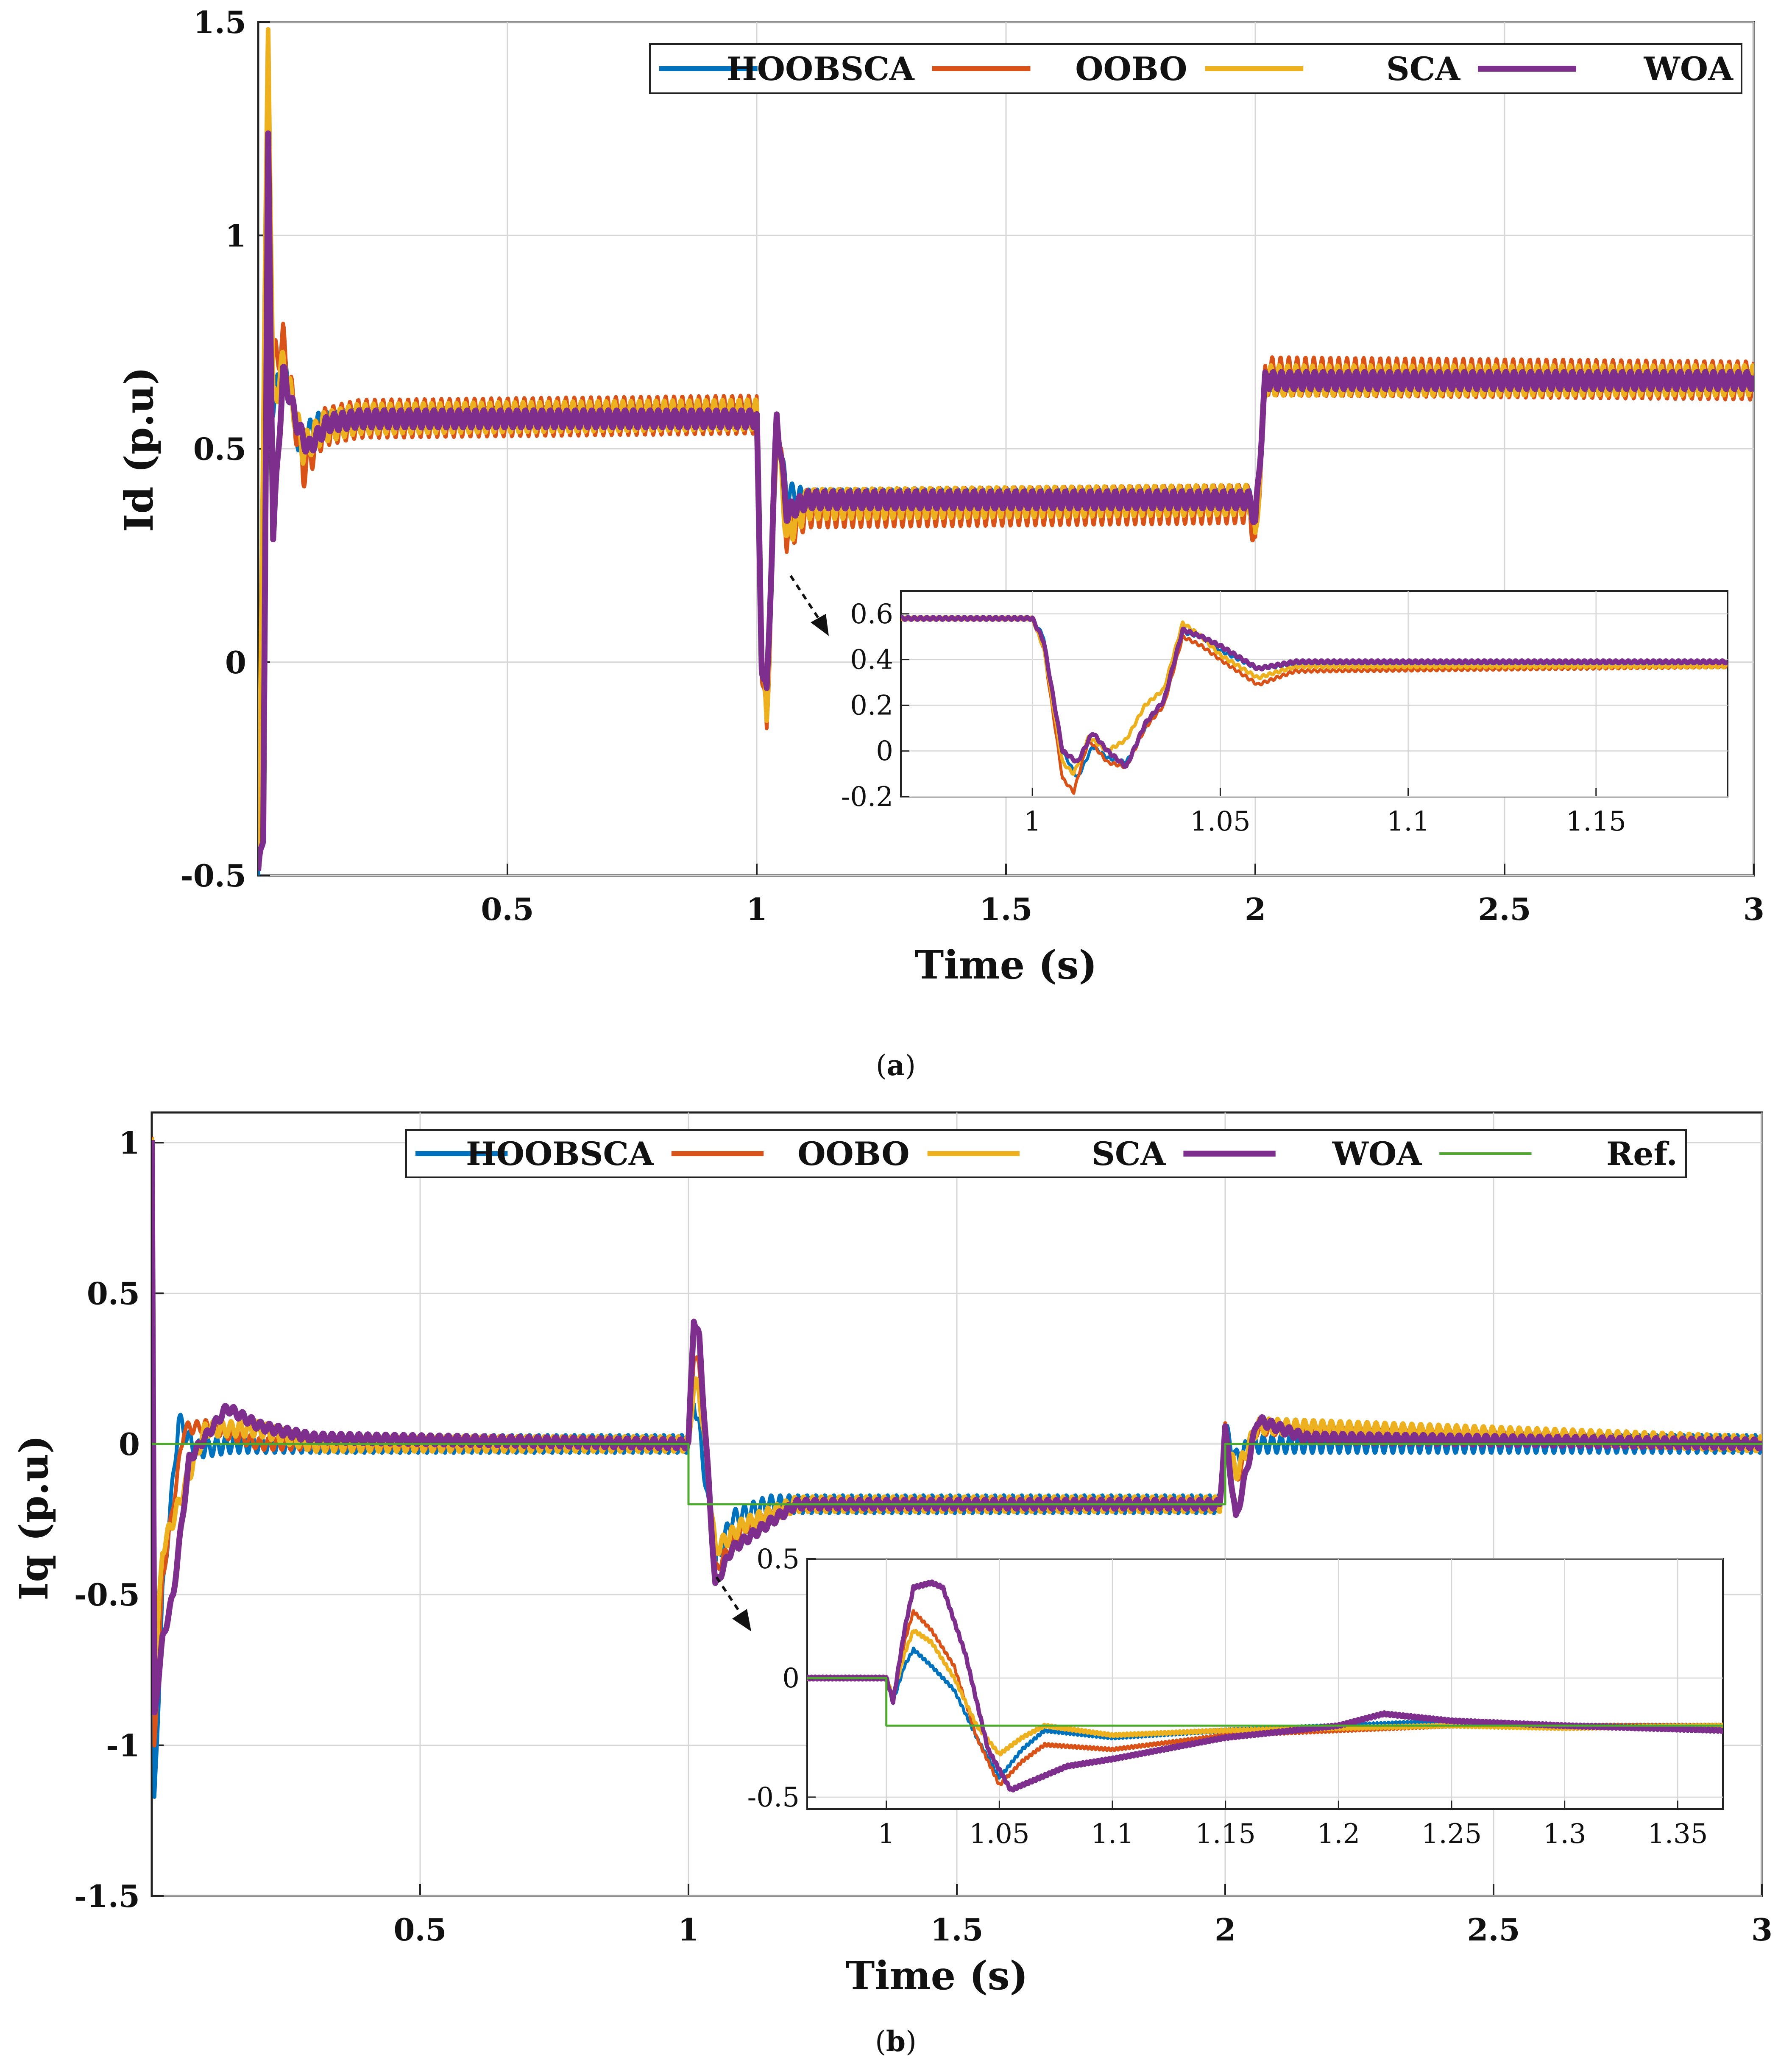 Image resolution: width=1792 pixels, height=2063 pixels. I want to click on panel-b-inset-y-tick-labels: -0.5 0 0.5, so click(773, 1678).